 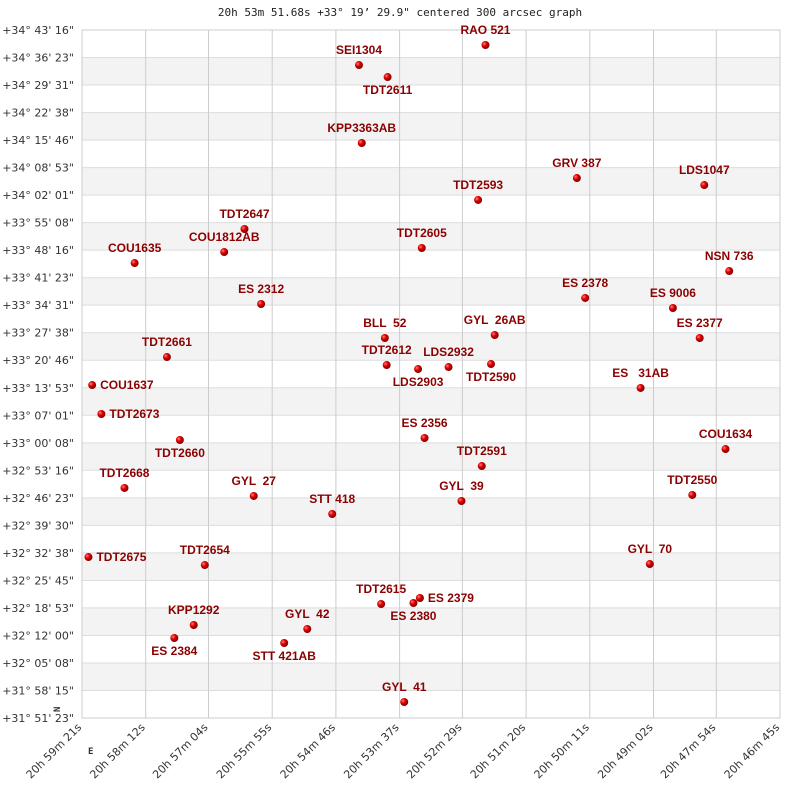 What do you see at coordinates (38, 553) in the screenshot?
I see `y-tick-label: +32° 32' 38"` at bounding box center [38, 553].